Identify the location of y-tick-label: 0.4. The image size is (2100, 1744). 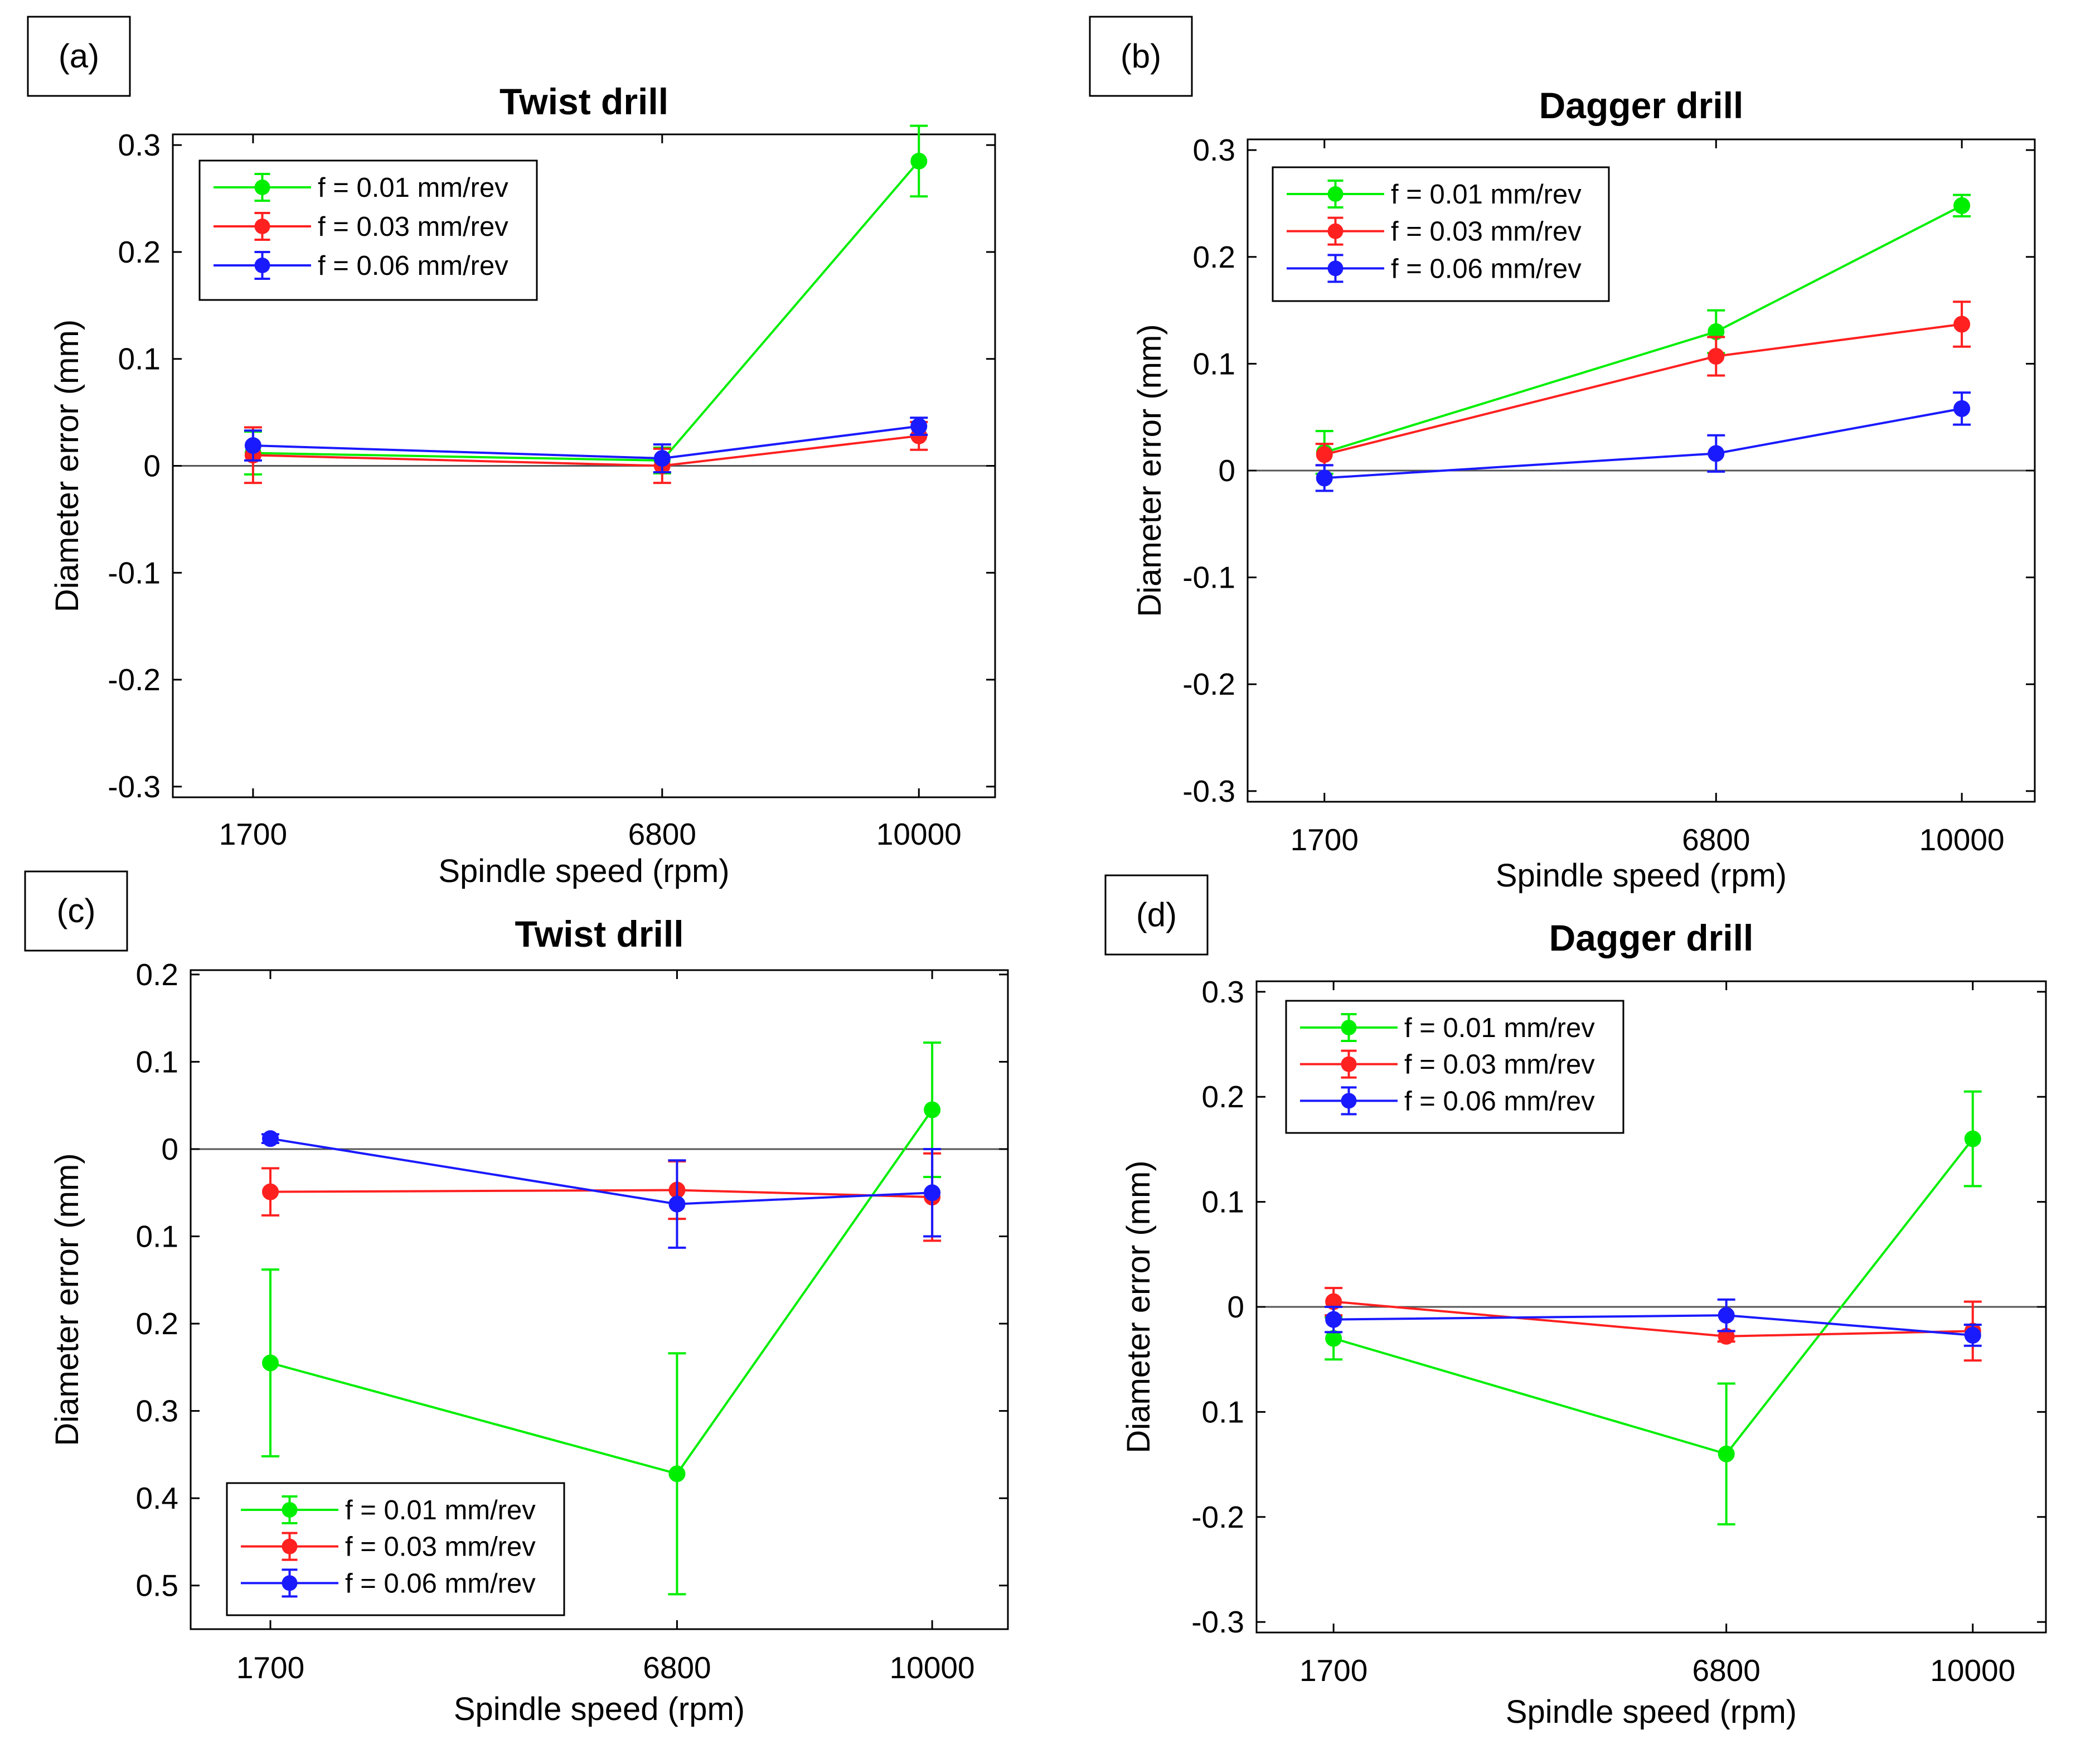
(157, 1498).